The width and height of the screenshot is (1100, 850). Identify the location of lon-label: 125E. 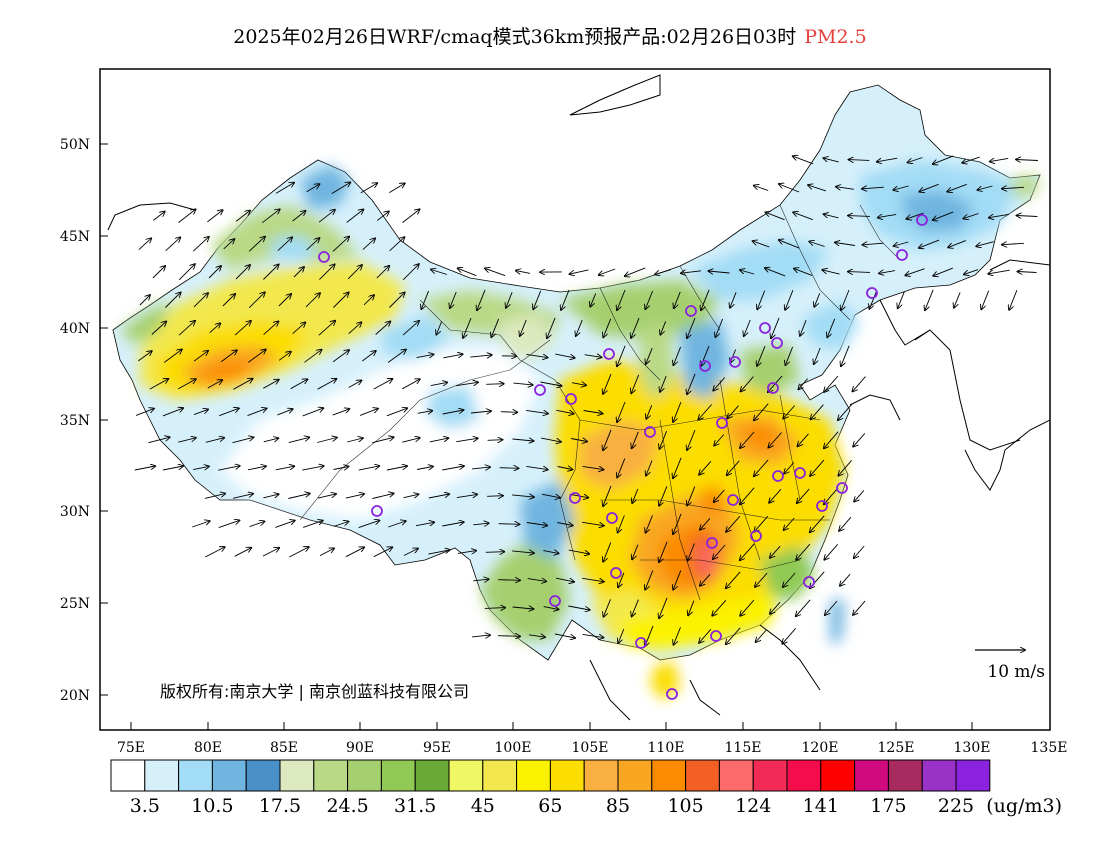
(896, 748).